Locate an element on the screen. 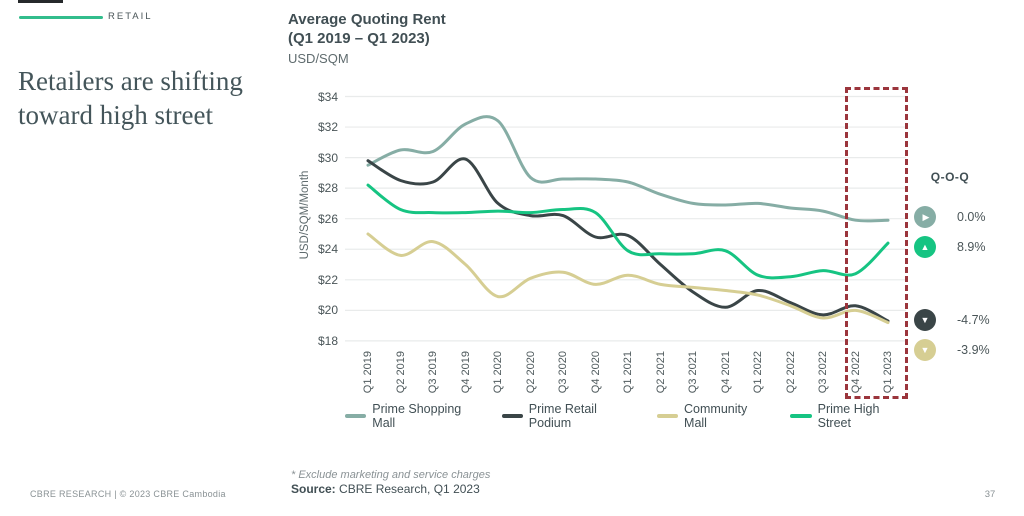 This screenshot has width=1024, height=516. y-tick-label: $28 is located at coordinates (327, 188).